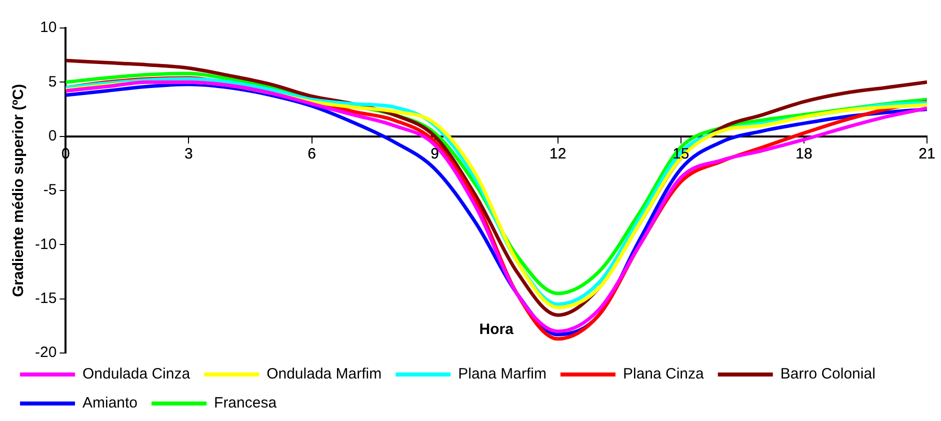  Describe the element at coordinates (52, 135) in the screenshot. I see `y-tick-label: 0` at that location.